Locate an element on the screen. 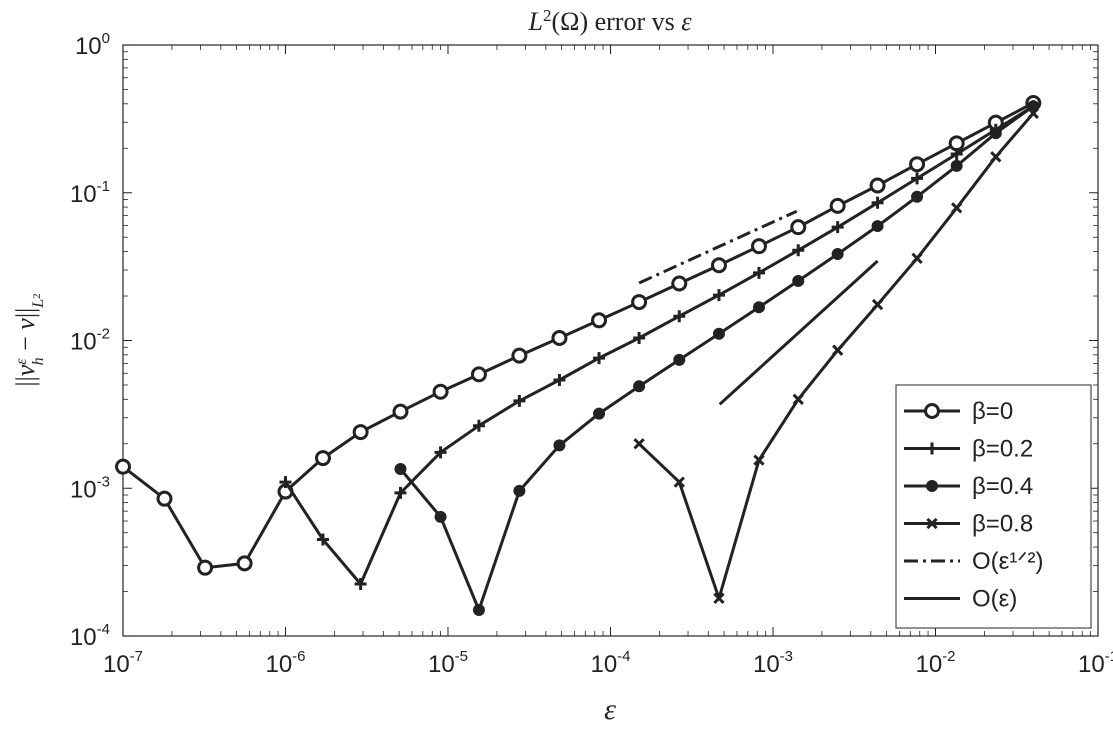 The height and width of the screenshot is (731, 1113). legend: β=0 β=0.2 β=0.4 β=0.8 O(ε¹ᐟ²) O(ε) is located at coordinates (993, 506).